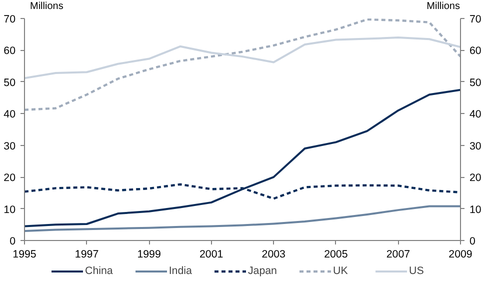 The height and width of the screenshot is (302, 491). Describe the element at coordinates (47, 7) in the screenshot. I see `y-axis-title: Millions` at that location.